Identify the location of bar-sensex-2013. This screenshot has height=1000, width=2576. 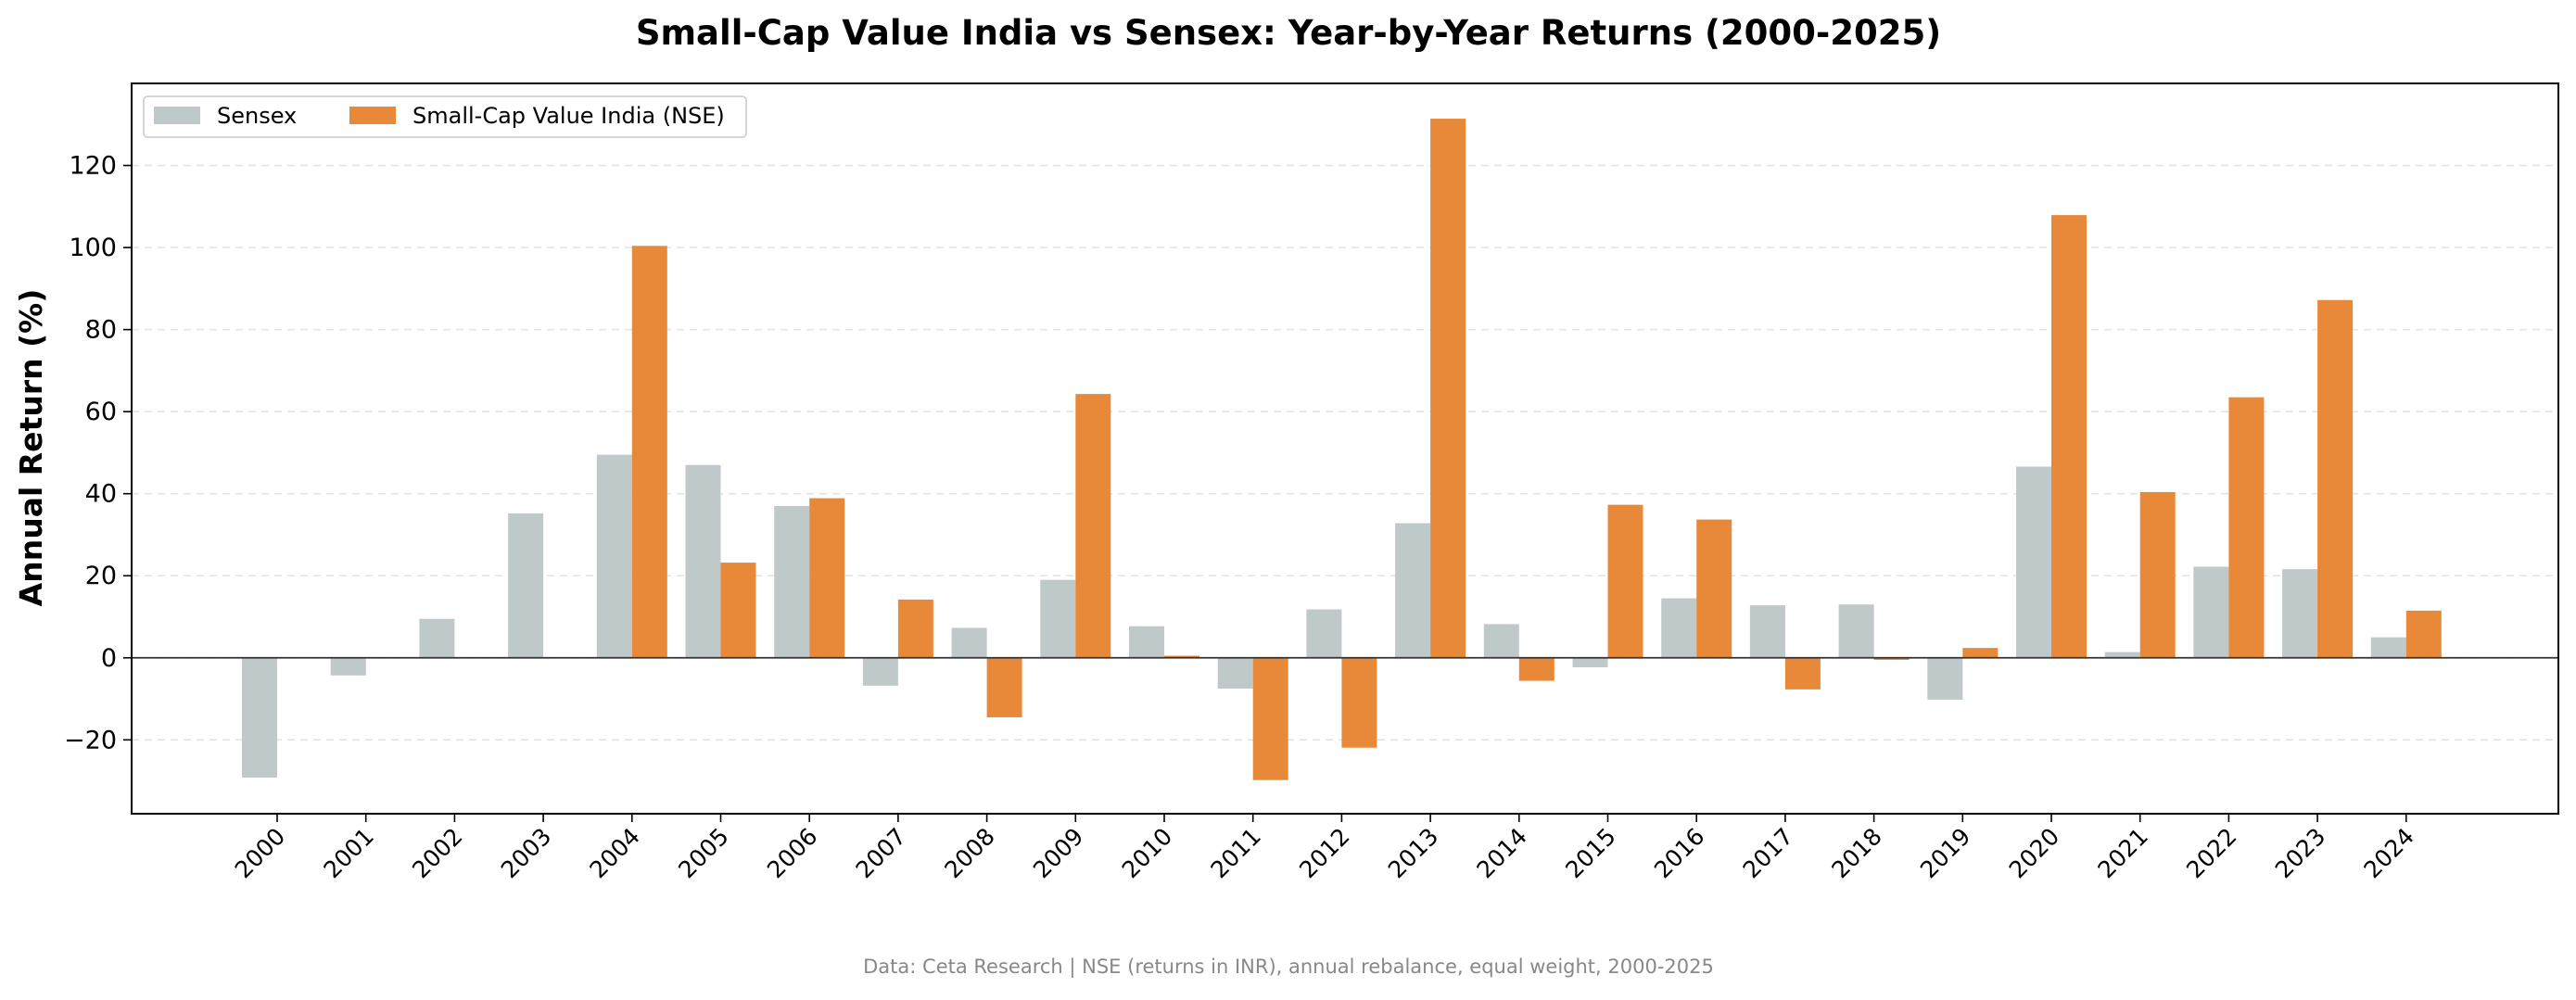
(1413, 590).